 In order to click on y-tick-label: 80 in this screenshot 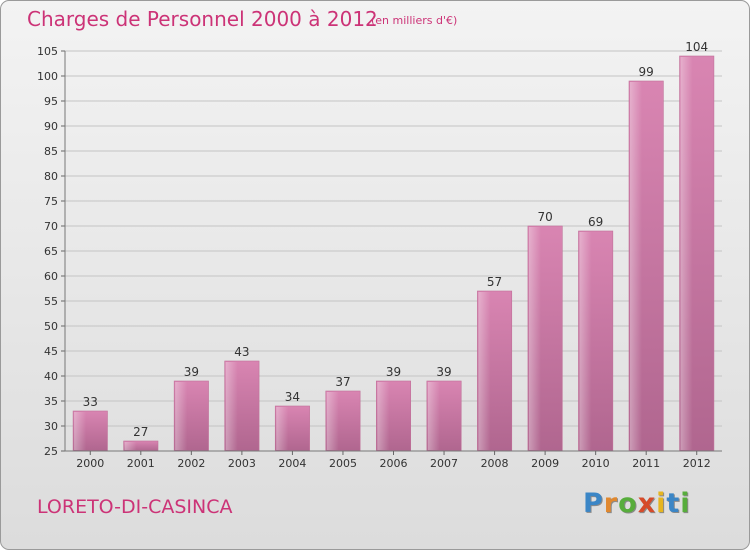, I will do `click(51, 176)`.